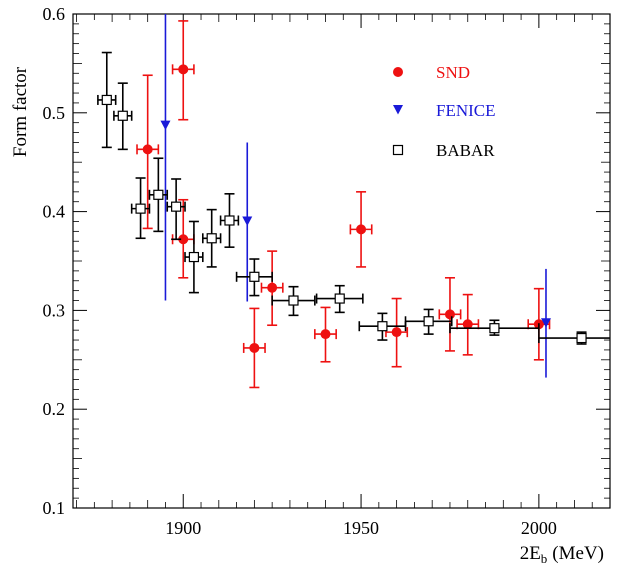 The height and width of the screenshot is (564, 619). I want to click on legend-item-fenice: FENICE, so click(444, 110).